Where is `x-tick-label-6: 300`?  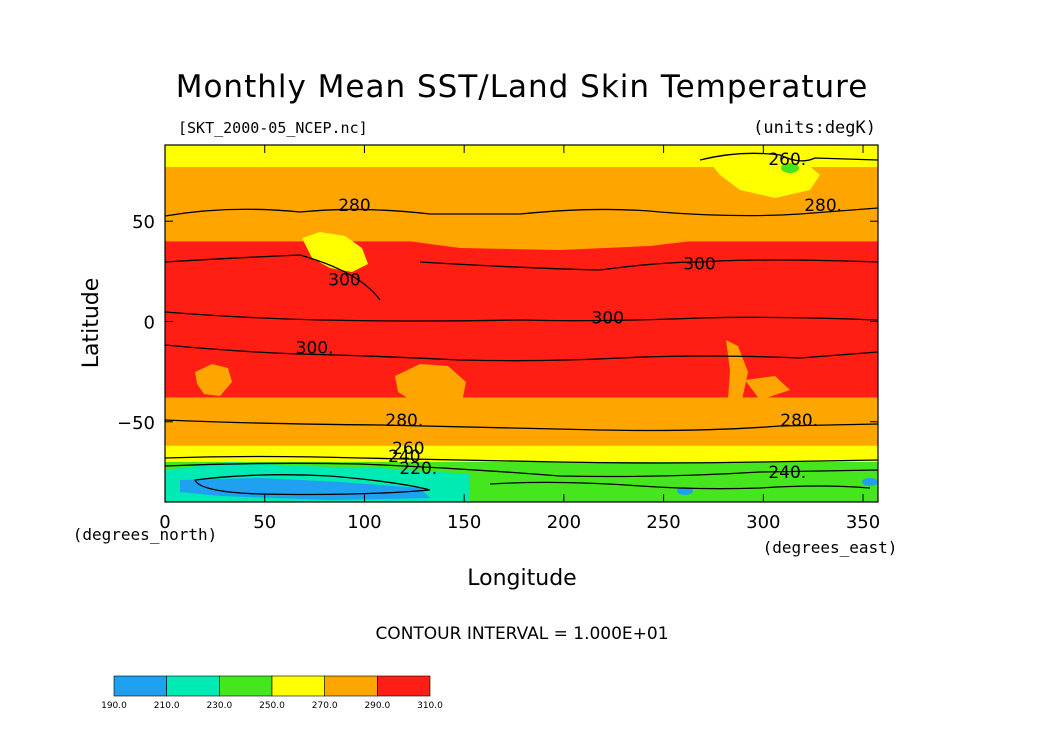
x-tick-label-6: 300 is located at coordinates (763, 522).